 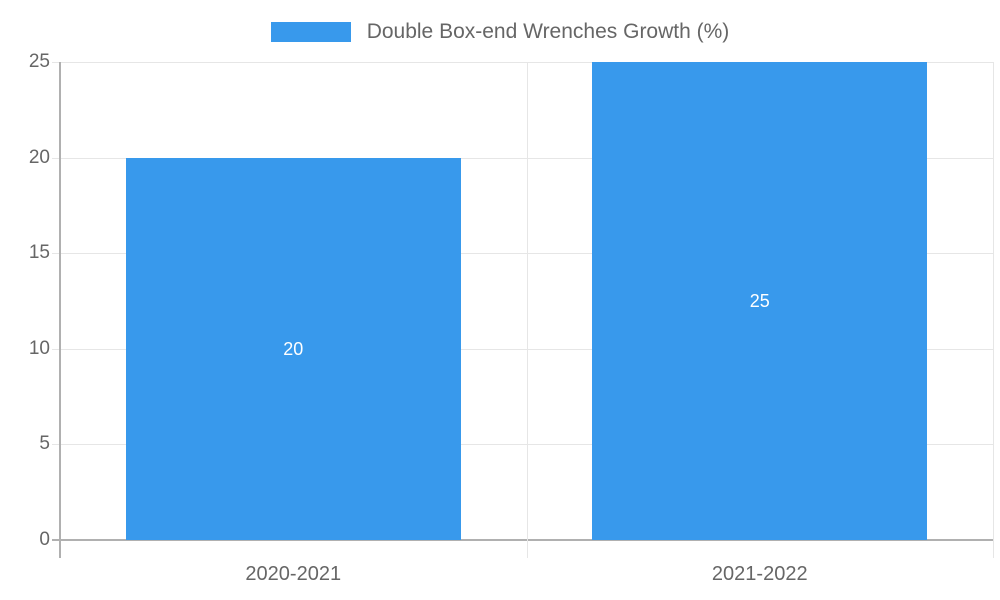 I want to click on bar-value-label: 20, so click(x=293, y=348).